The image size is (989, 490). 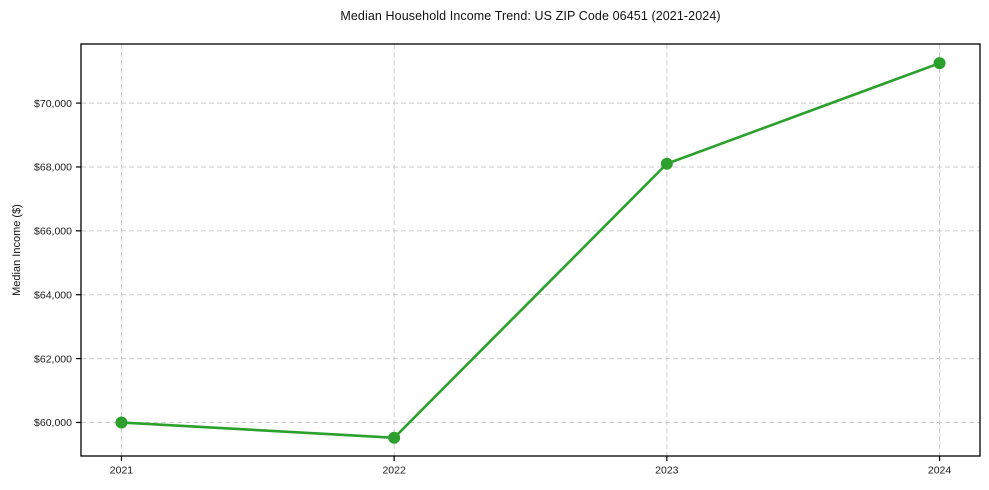 I want to click on y-tick-label: $60,000, so click(x=53, y=423).